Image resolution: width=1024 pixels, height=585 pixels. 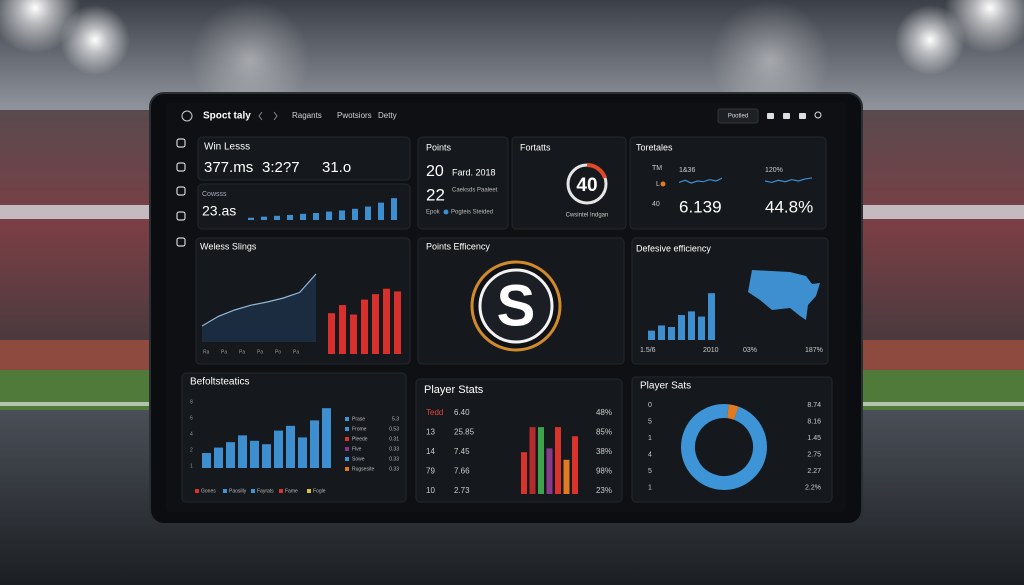 I want to click on panel-title: Toretales, so click(x=654, y=147).